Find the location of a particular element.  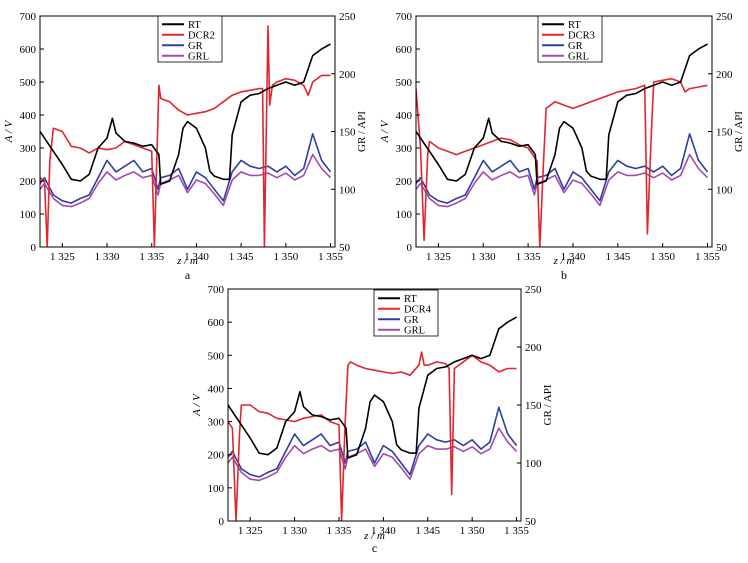

legend-label-dcr4: DCR4 is located at coordinates (418, 309).